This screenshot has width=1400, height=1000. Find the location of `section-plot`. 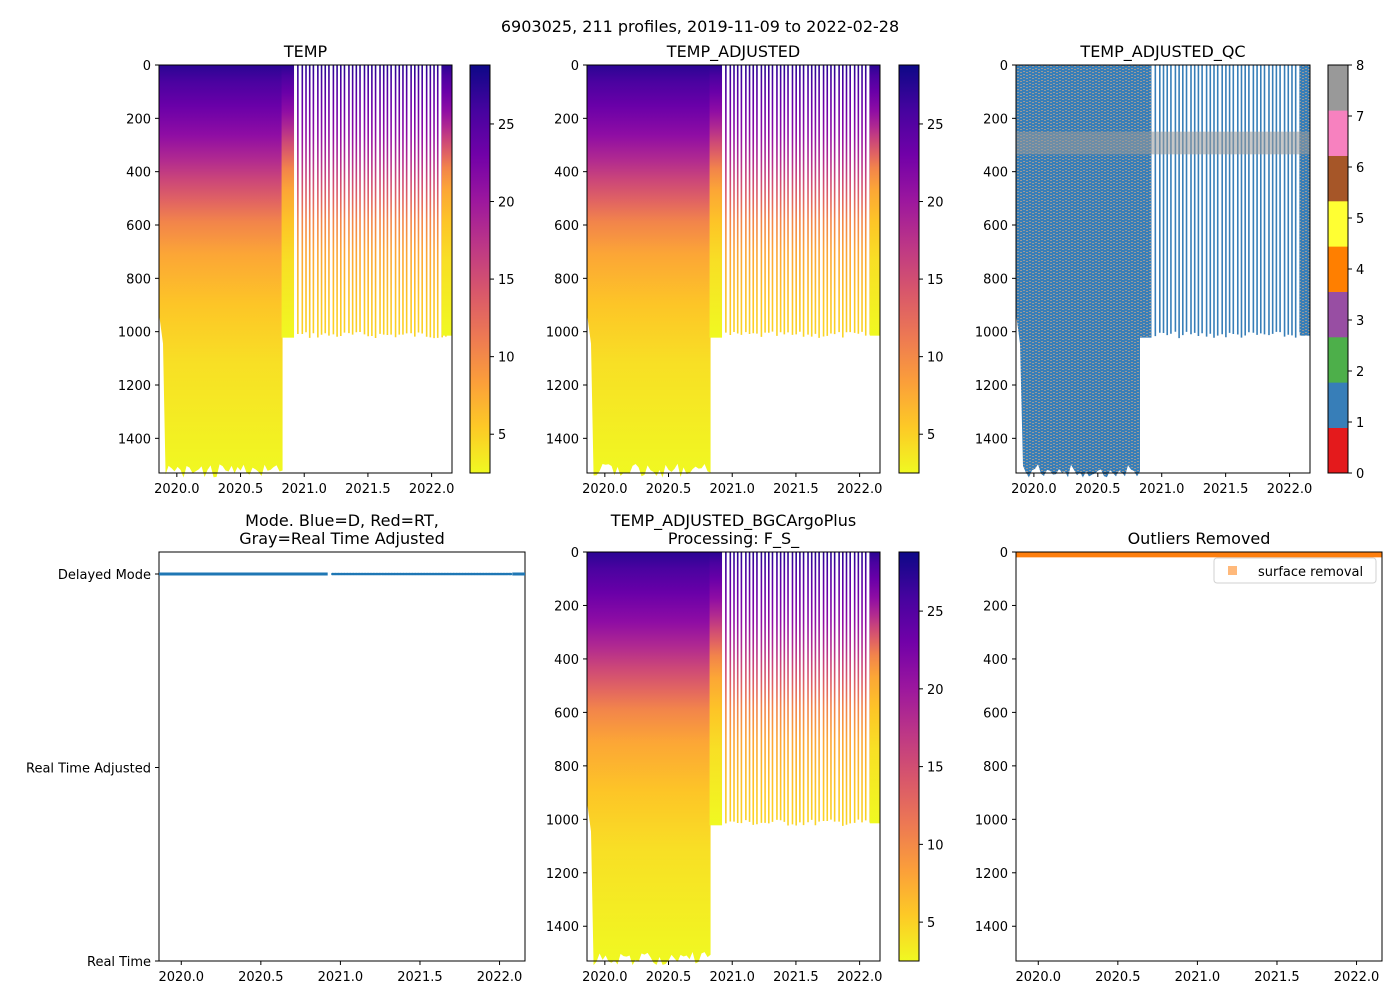

section-plot is located at coordinates (733, 271).